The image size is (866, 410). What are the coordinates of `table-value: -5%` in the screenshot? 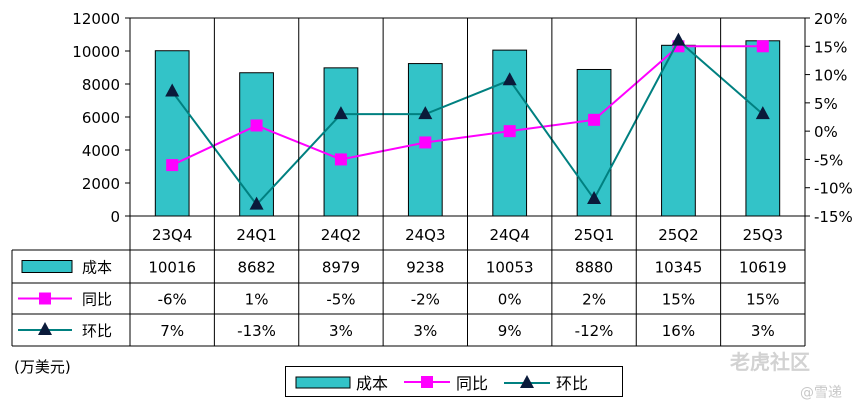 It's located at (340, 300).